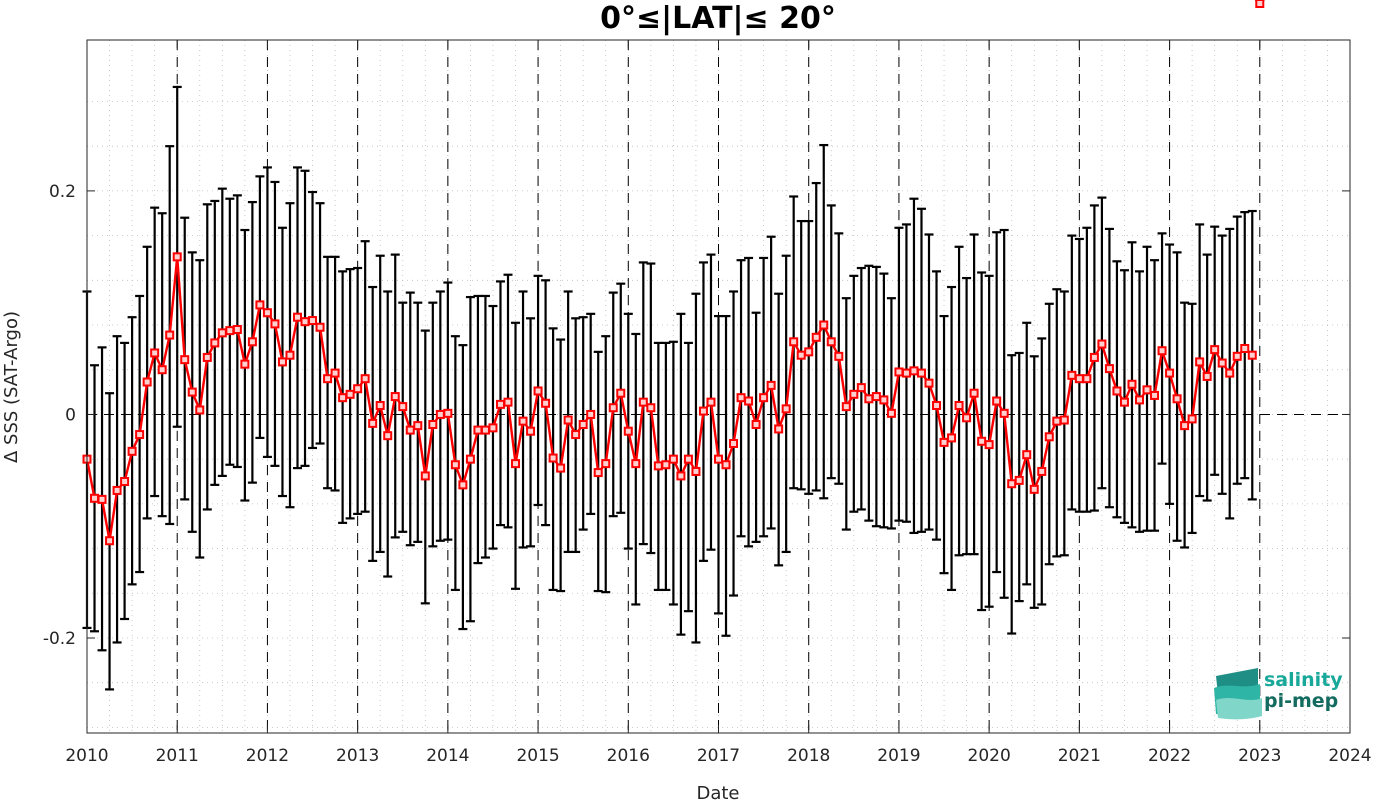  What do you see at coordinates (808, 756) in the screenshot?
I see `x-tick-label: 2018` at bounding box center [808, 756].